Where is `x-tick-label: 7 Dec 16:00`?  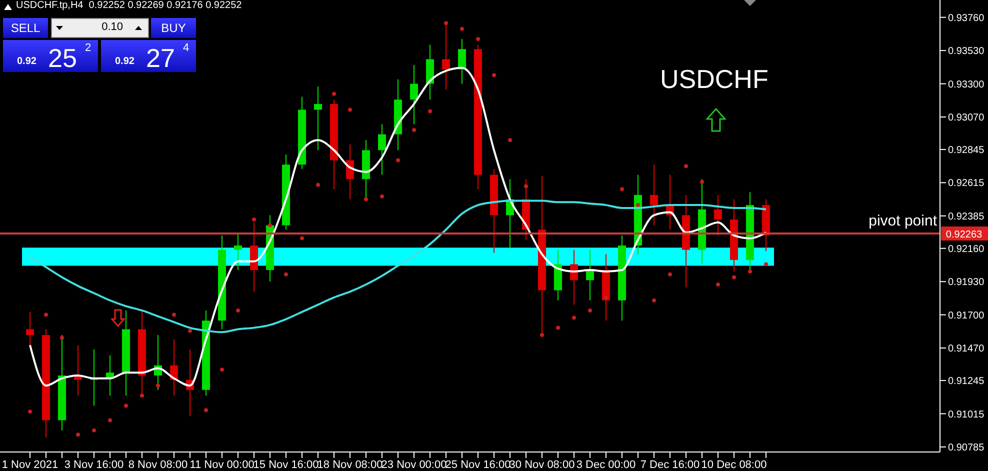 x-tick-label: 7 Dec 16:00 is located at coordinates (670, 464).